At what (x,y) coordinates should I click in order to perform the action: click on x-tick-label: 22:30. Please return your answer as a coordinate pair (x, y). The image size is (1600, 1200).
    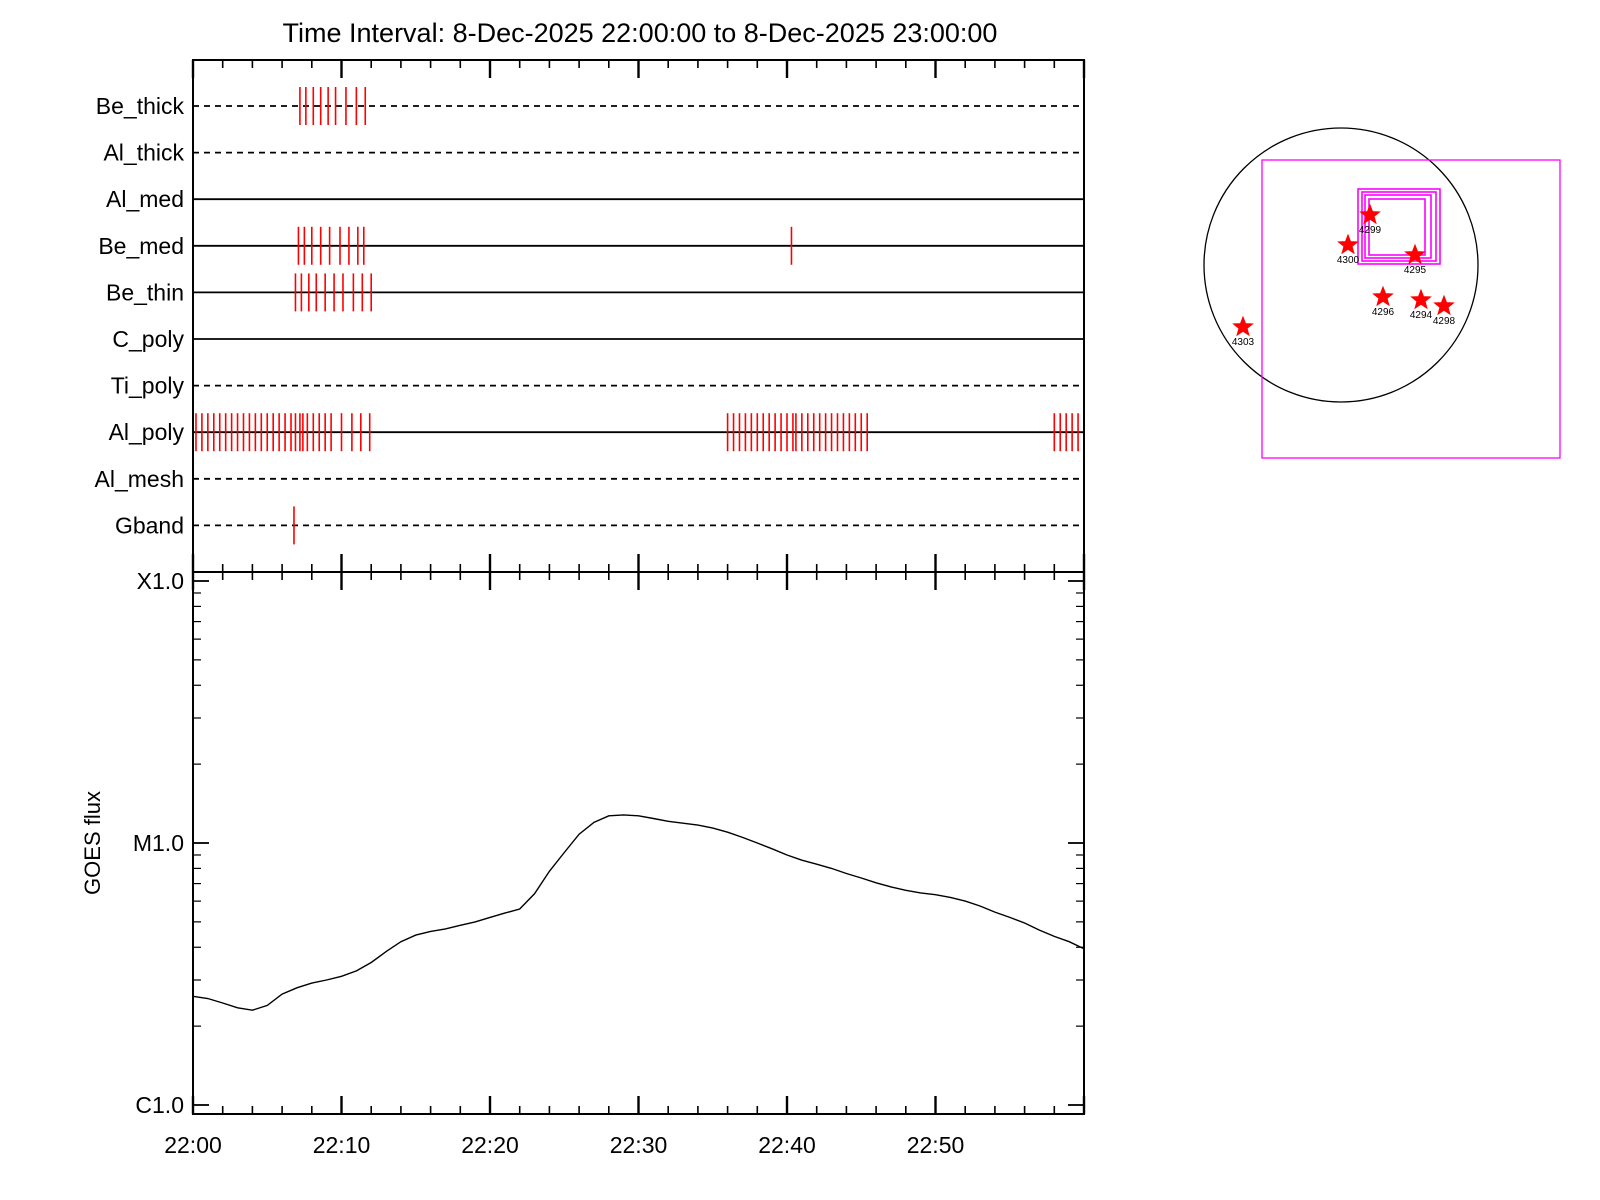
    Looking at the image, I should click on (639, 1145).